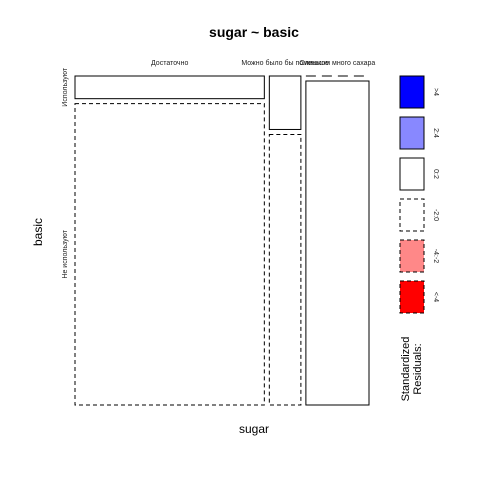  What do you see at coordinates (65, 87) in the screenshot?
I see `y-tick-label: Используют` at bounding box center [65, 87].